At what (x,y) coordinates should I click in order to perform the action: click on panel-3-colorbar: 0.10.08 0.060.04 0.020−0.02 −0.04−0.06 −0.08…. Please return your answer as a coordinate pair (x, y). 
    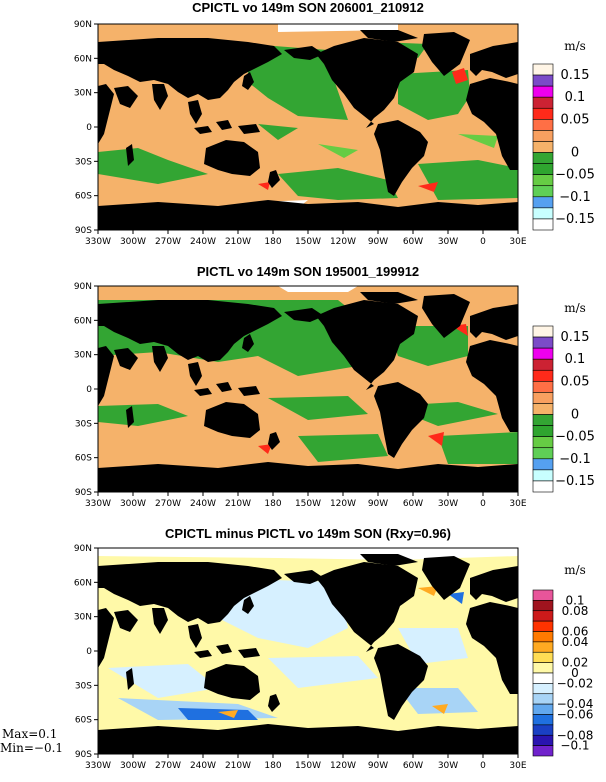
    Looking at the image, I should click on (563, 673).